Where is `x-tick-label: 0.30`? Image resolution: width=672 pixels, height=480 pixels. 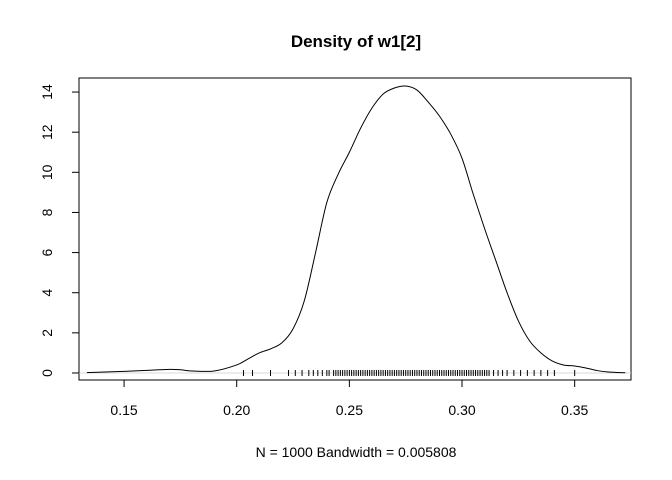
x-tick-label: 0.30 is located at coordinates (461, 410).